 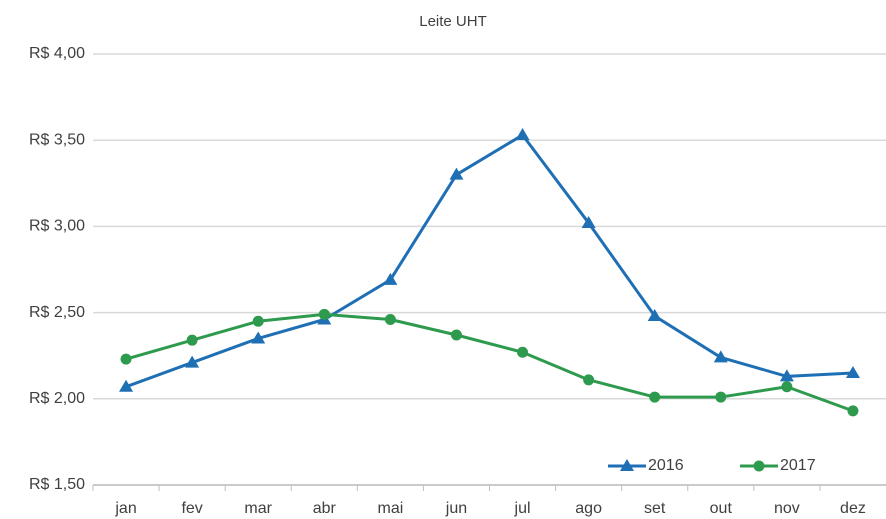 I want to click on x-tick-label: nov, so click(x=787, y=508).